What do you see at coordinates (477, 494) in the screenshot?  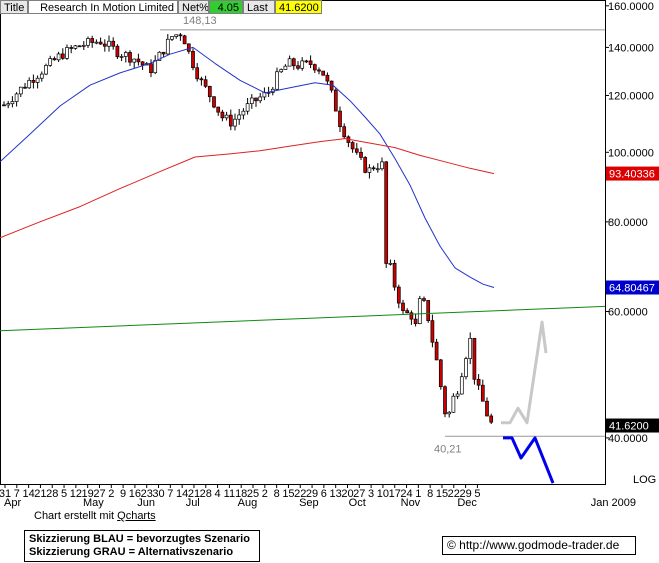 I see `x-day-label: 5` at bounding box center [477, 494].